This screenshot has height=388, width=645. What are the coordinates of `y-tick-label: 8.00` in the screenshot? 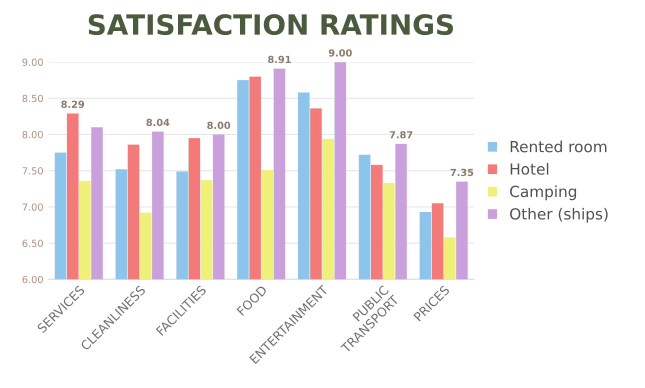 It's located at (32, 134).